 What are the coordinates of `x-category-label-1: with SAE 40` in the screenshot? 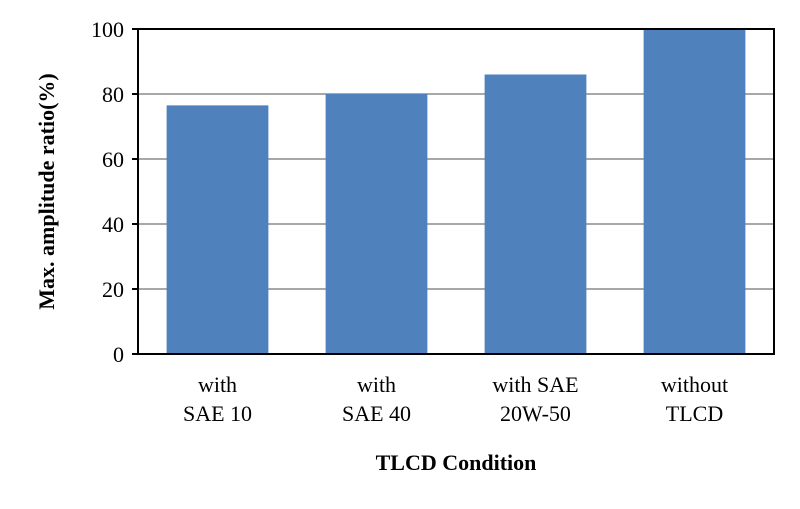 It's located at (376, 399).